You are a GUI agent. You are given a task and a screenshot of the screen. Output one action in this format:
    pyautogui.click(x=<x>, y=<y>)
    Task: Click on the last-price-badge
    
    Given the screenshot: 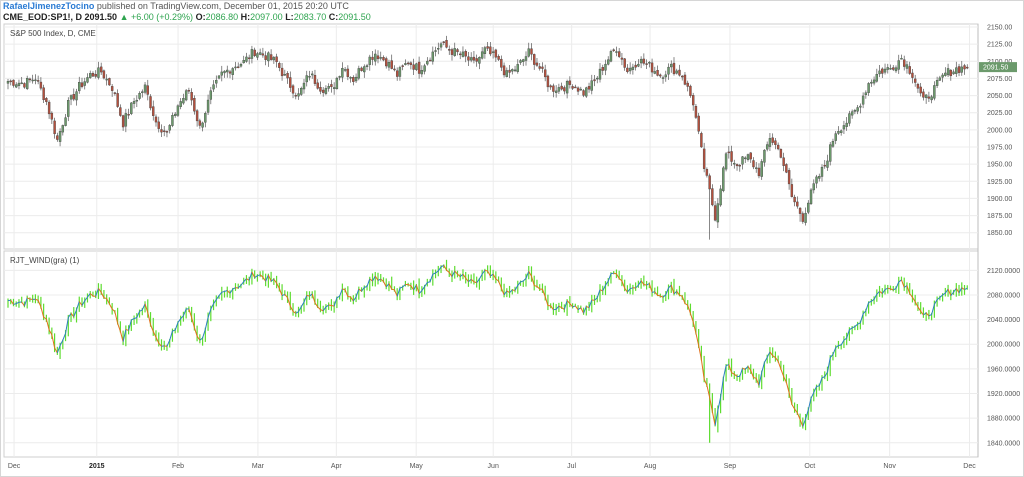 What is the action you would take?
    pyautogui.click(x=998, y=67)
    